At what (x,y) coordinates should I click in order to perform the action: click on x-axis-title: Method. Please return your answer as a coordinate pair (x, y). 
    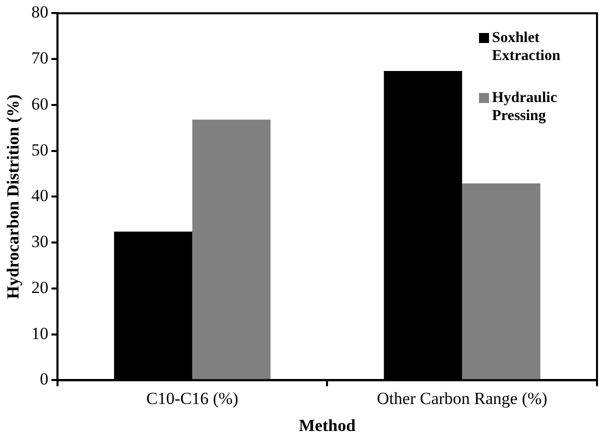
    Looking at the image, I should click on (327, 426).